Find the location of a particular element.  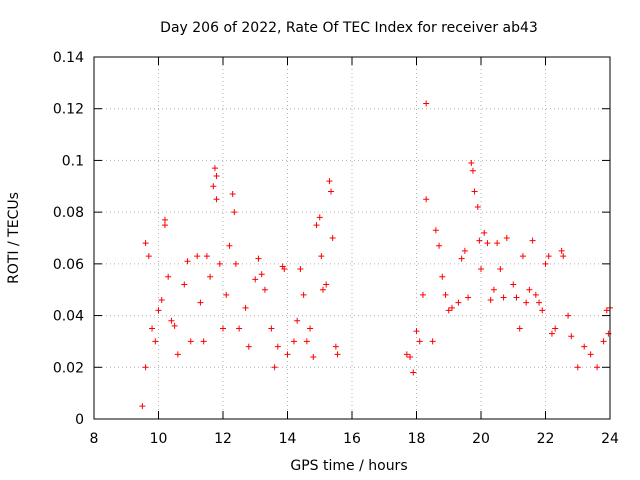

x-tick-label: 16 is located at coordinates (352, 439).